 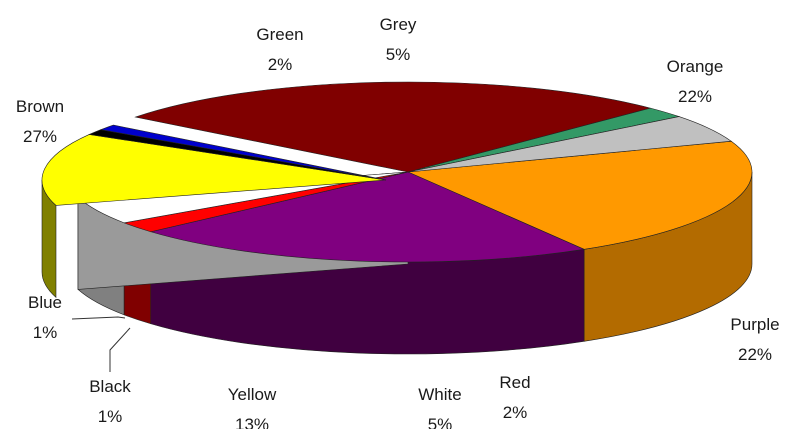 I want to click on label-orange: Orange 22%, so click(x=695, y=81).